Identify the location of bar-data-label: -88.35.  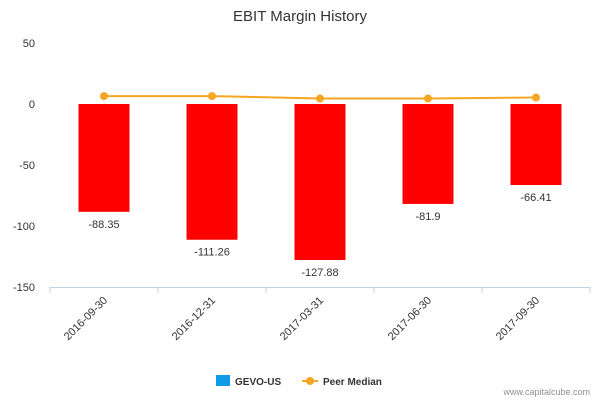
(103, 225).